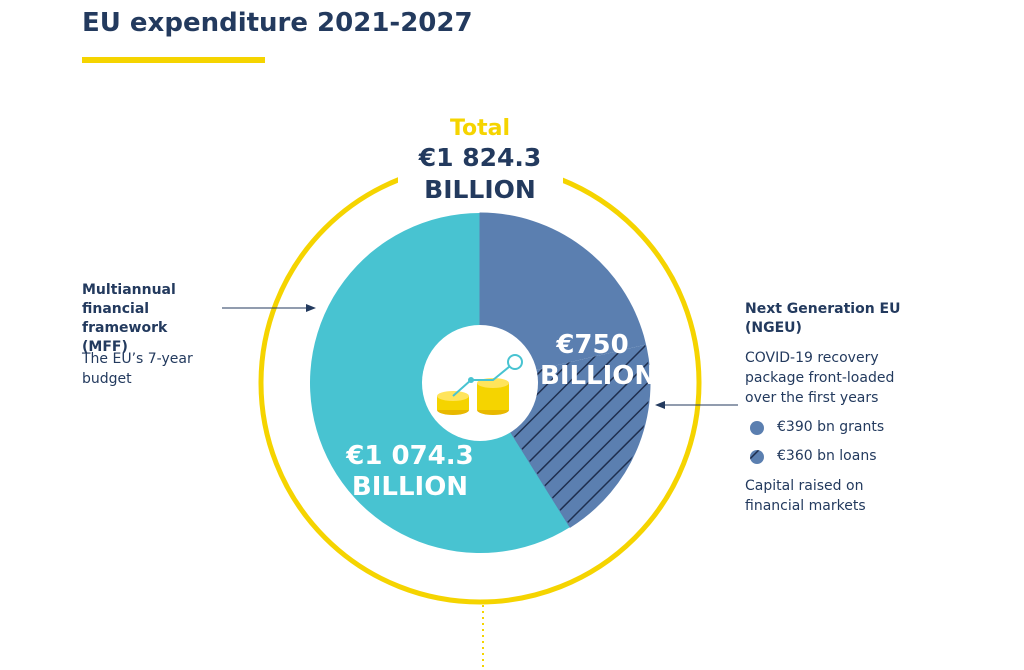 Image resolution: width=1024 pixels, height=670 pixels. What do you see at coordinates (823, 318) in the screenshot?
I see `group-name: Next Generation EU (NGEU)` at bounding box center [823, 318].